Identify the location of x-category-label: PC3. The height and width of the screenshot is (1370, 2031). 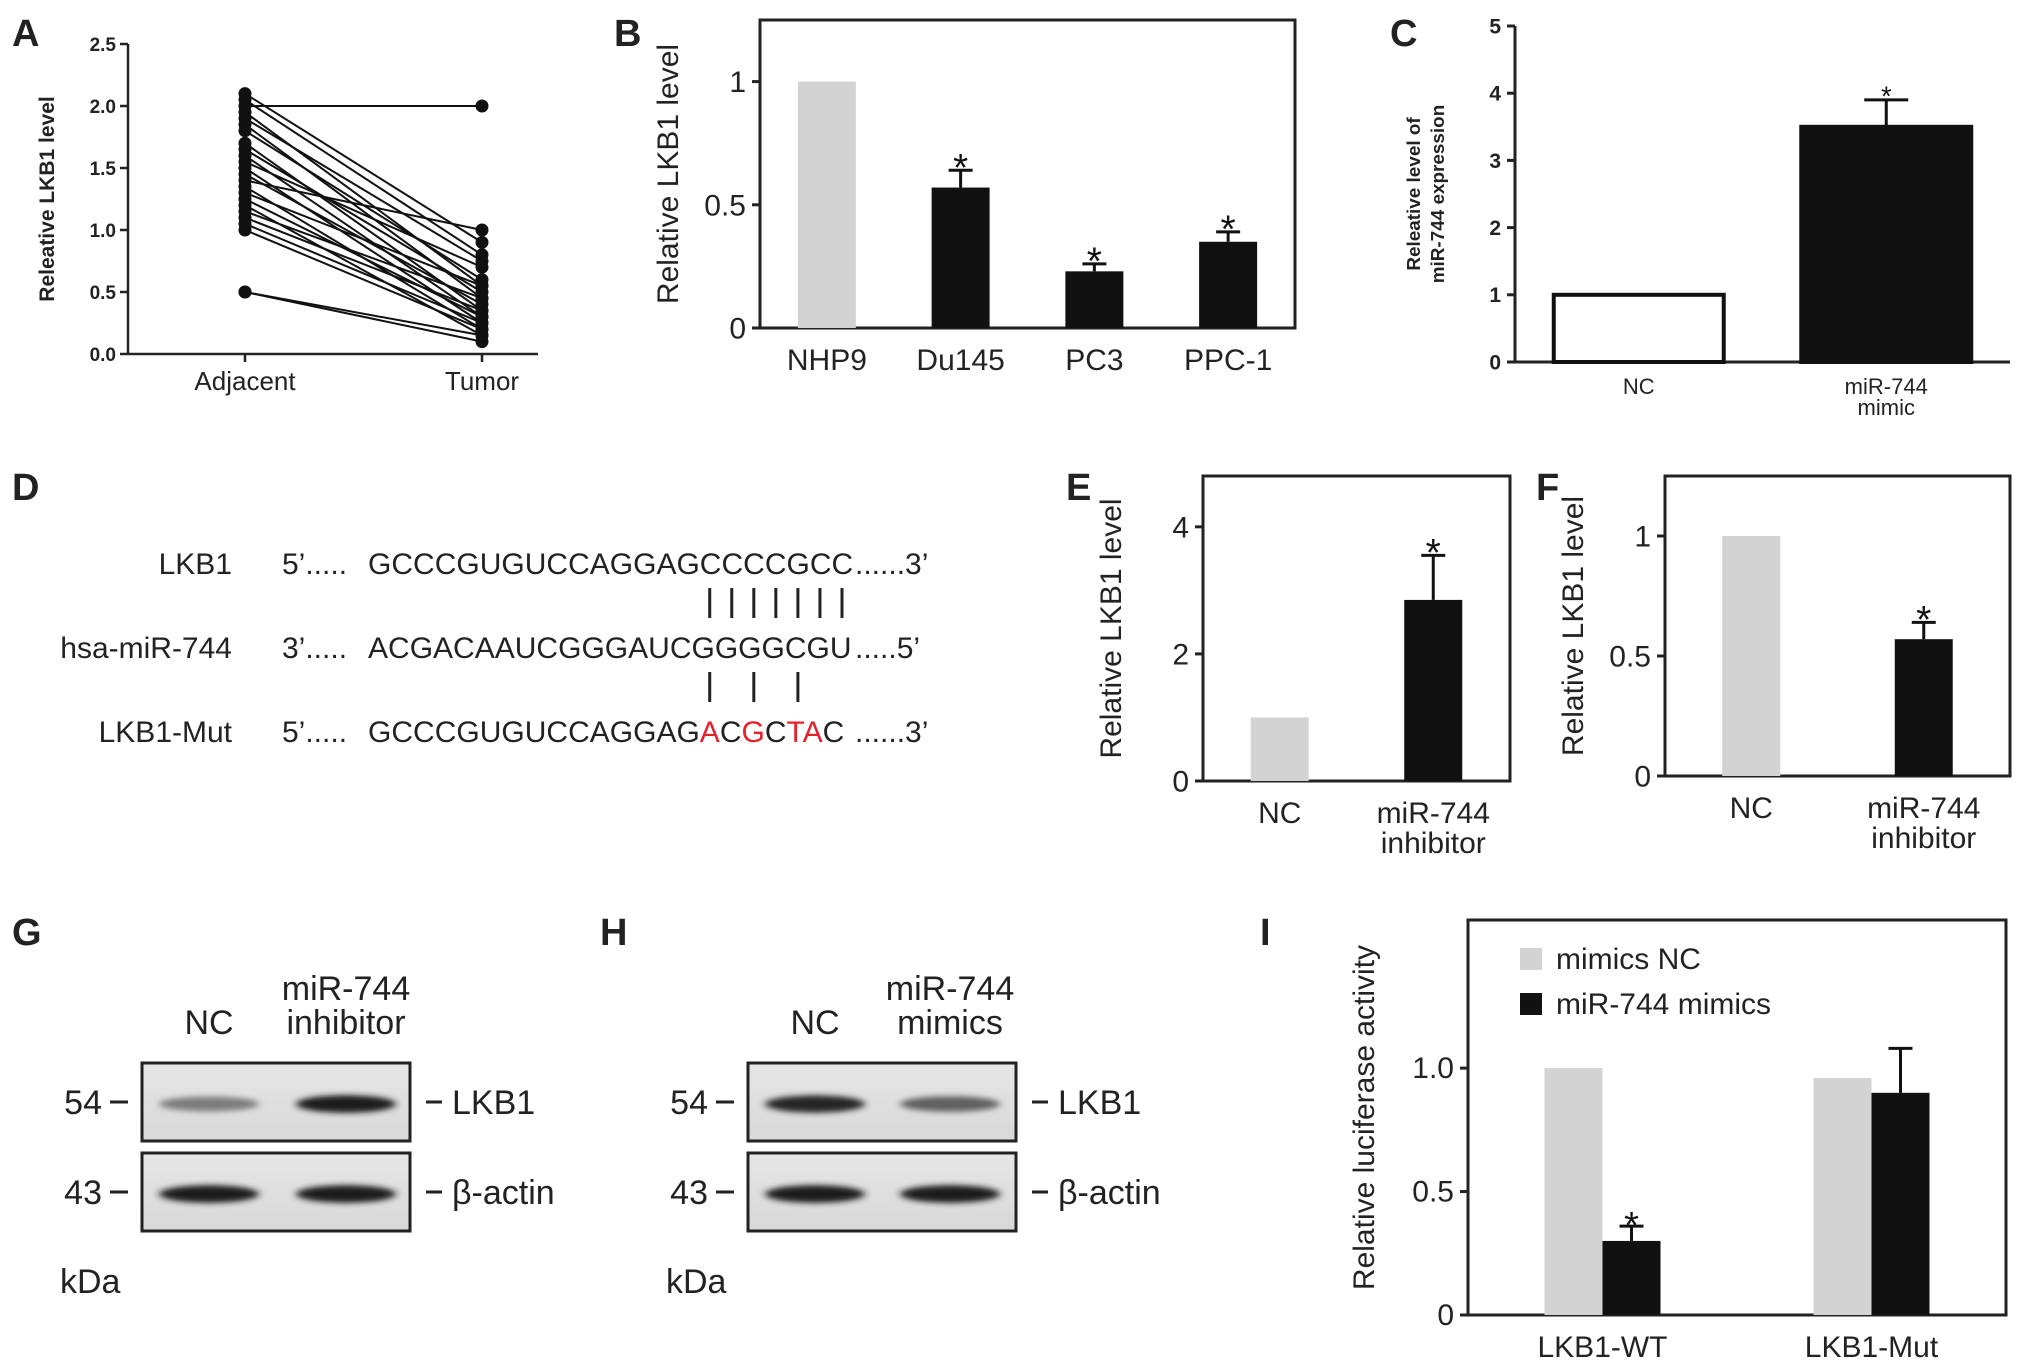
(1094, 360).